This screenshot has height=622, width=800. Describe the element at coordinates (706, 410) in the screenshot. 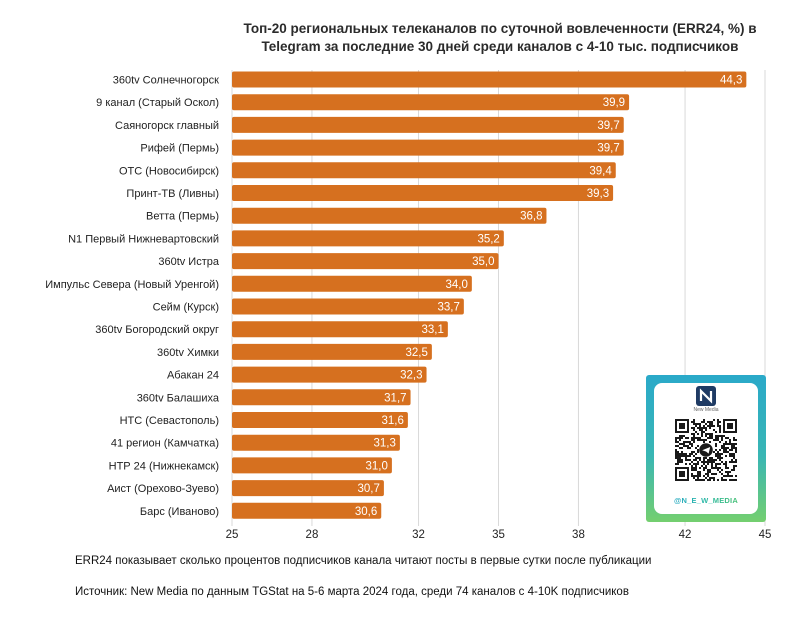

I see `qr-logo-caption: New Media` at that location.